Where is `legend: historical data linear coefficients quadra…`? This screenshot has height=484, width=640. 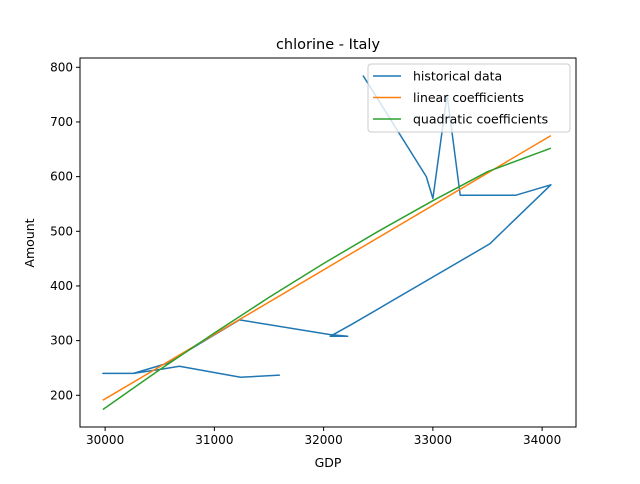
legend: historical data linear coefficients quadra… is located at coordinates (469, 98).